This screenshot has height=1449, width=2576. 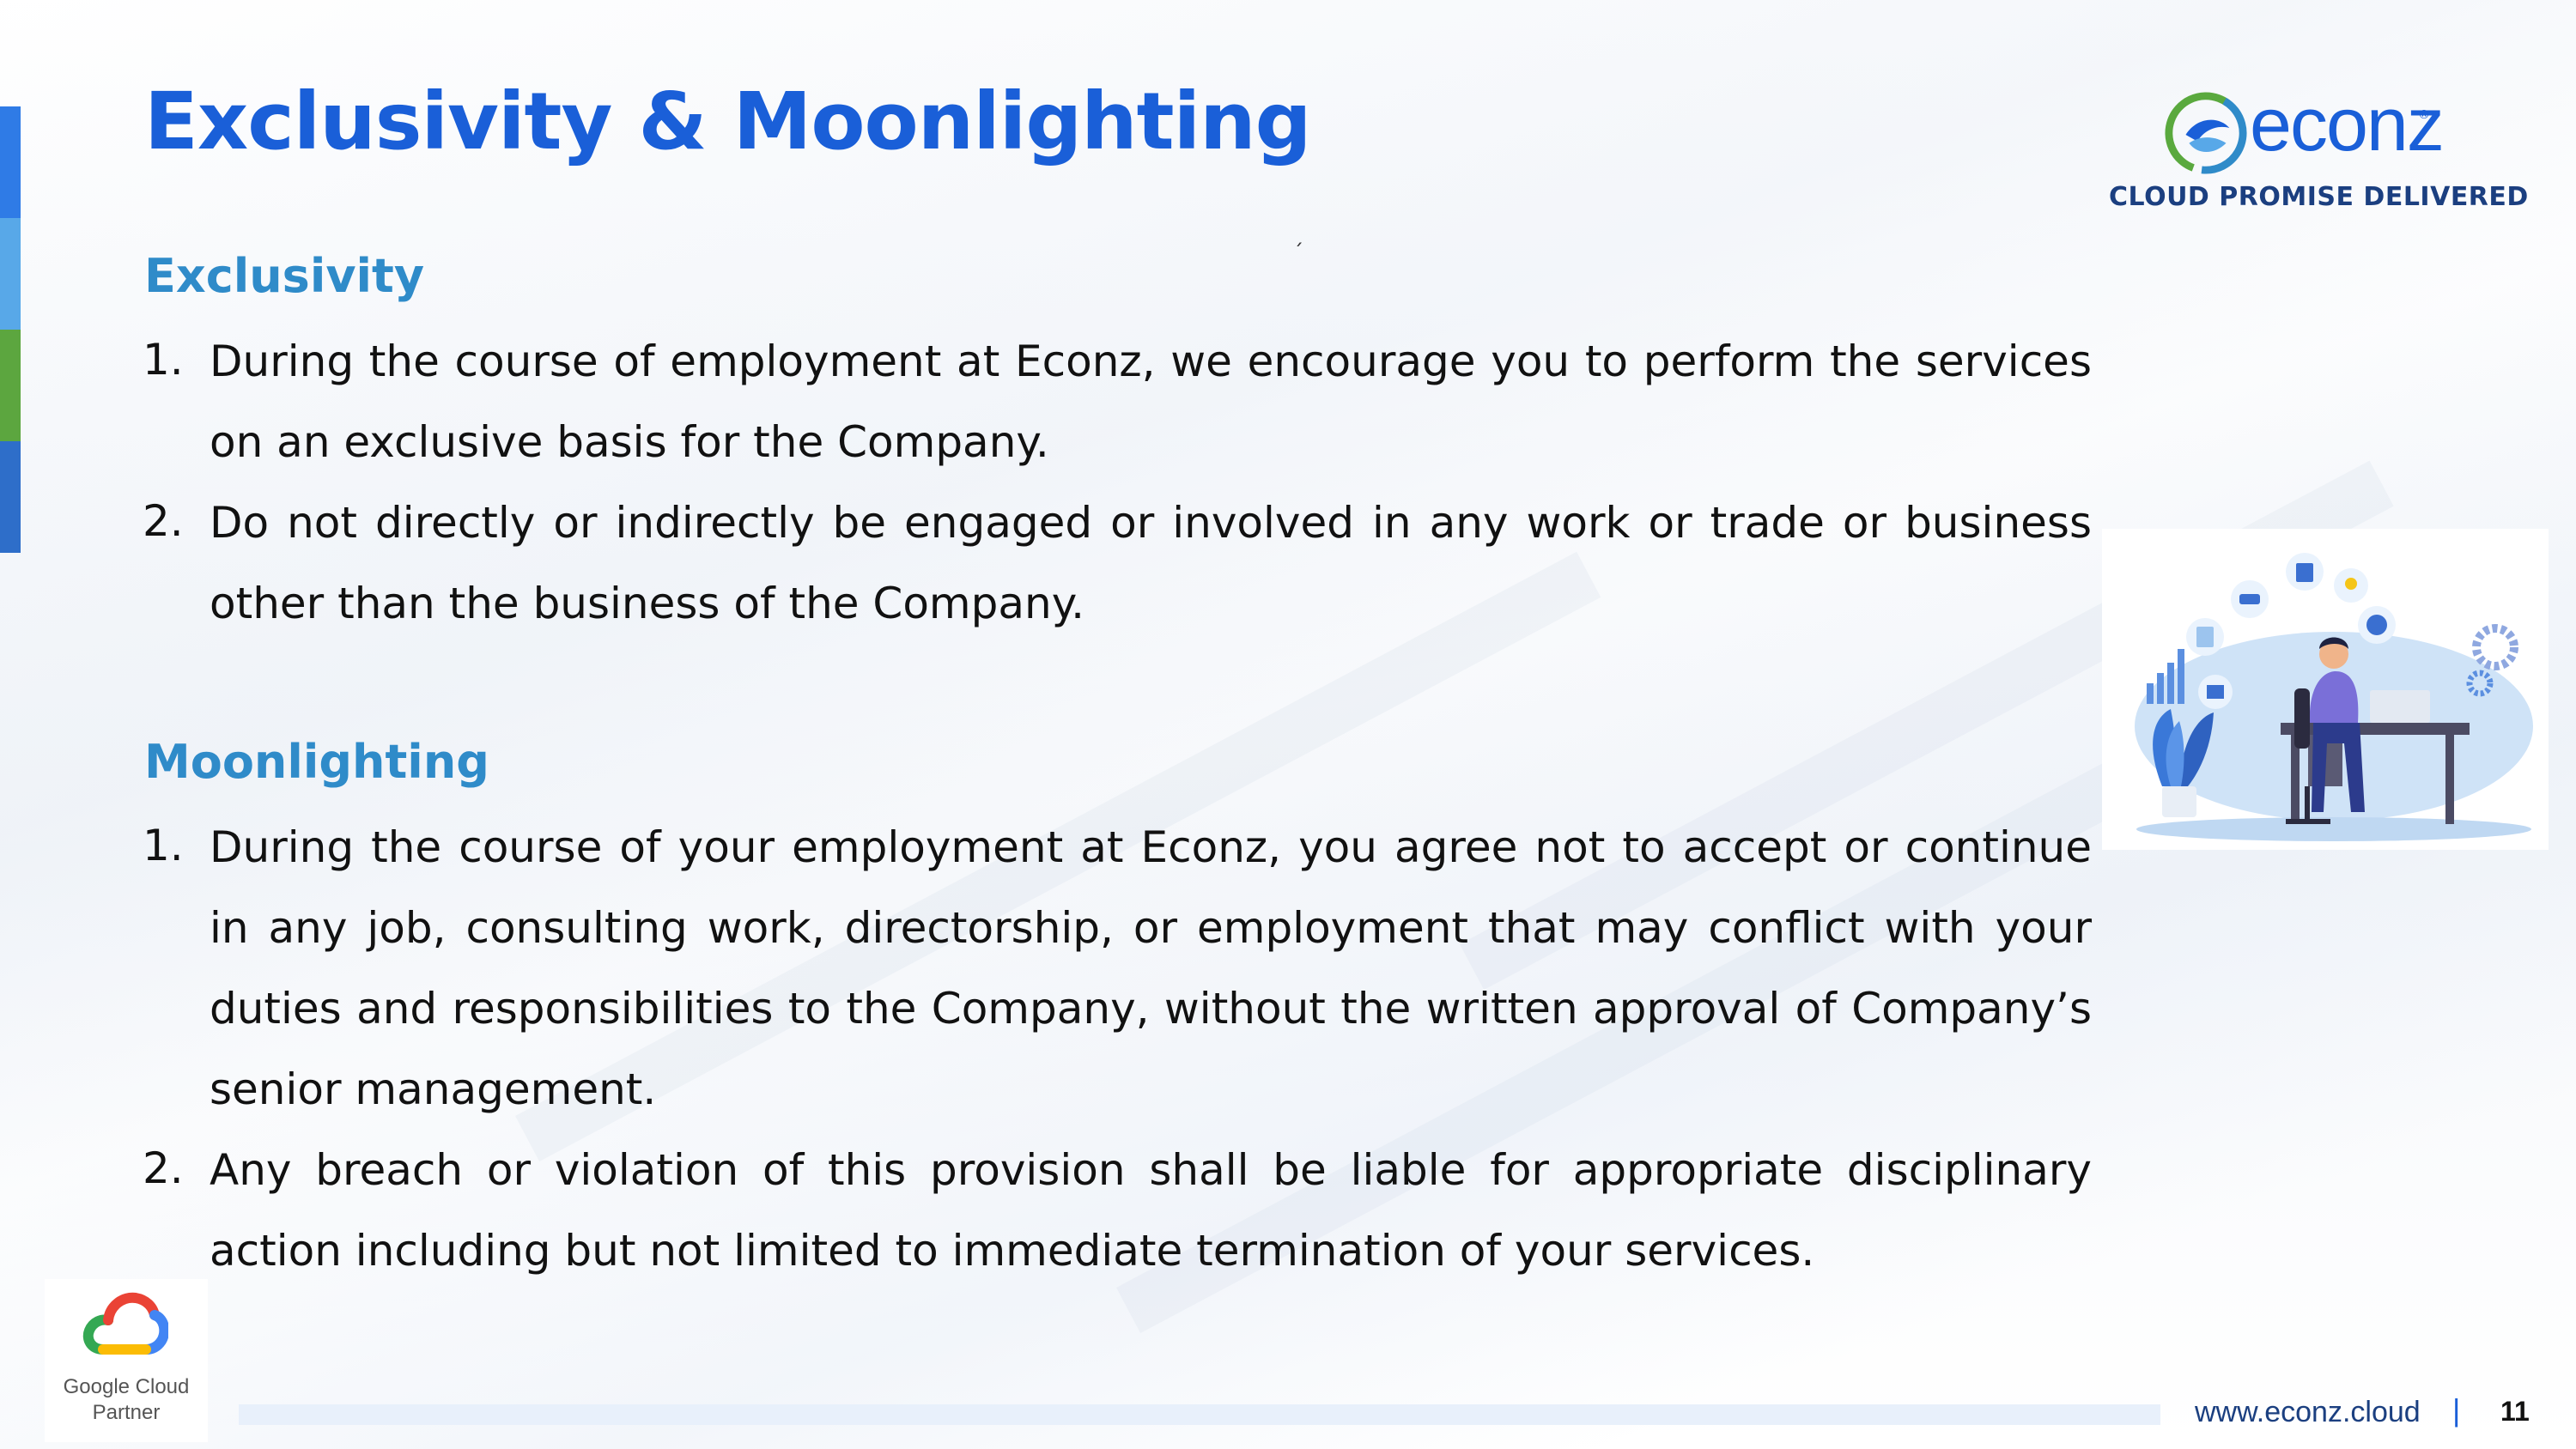 I want to click on office-worker-illustration, so click(x=2325, y=689).